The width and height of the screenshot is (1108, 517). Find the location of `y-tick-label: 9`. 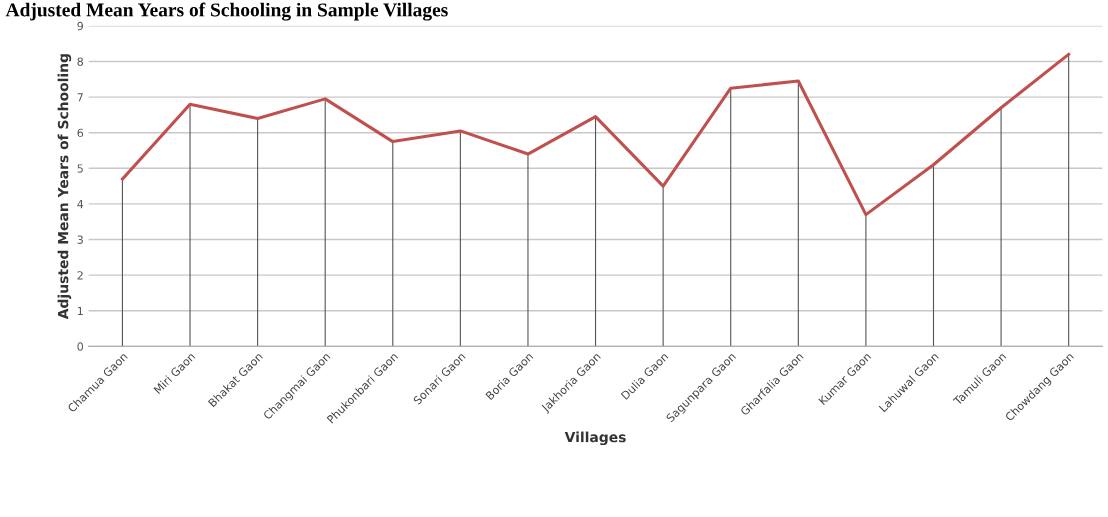

y-tick-label: 9 is located at coordinates (80, 26).